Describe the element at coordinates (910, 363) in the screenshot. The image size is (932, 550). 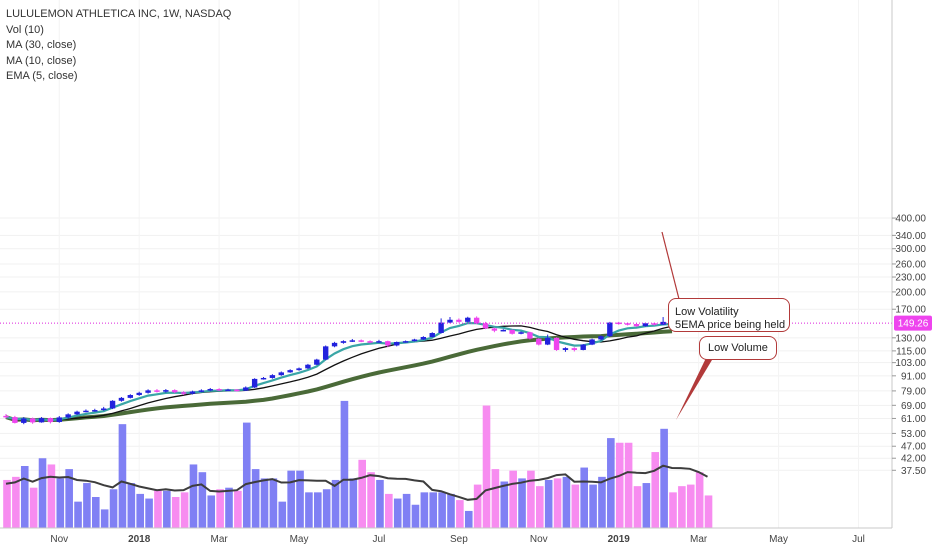
I see `price-tick-label: 103.00` at that location.